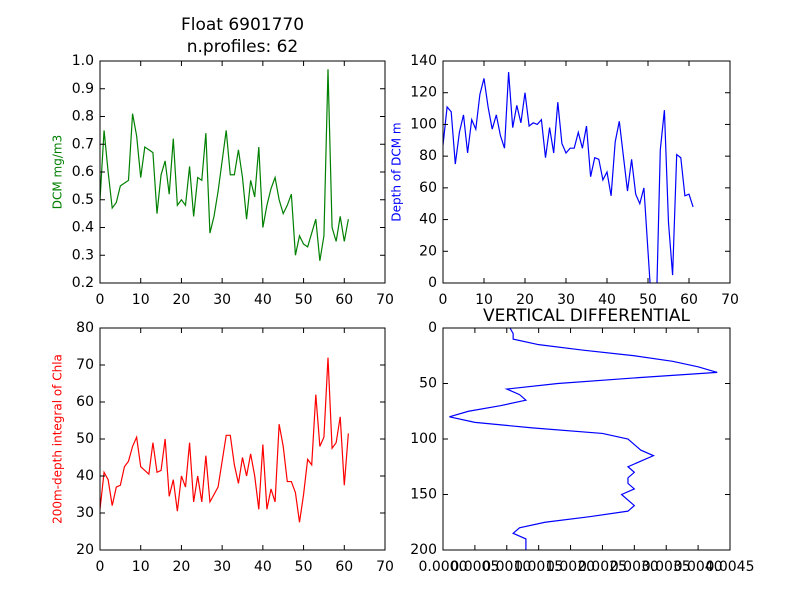 The width and height of the screenshot is (812, 612). I want to click on y-tick-label: 0.4, so click(83, 228).